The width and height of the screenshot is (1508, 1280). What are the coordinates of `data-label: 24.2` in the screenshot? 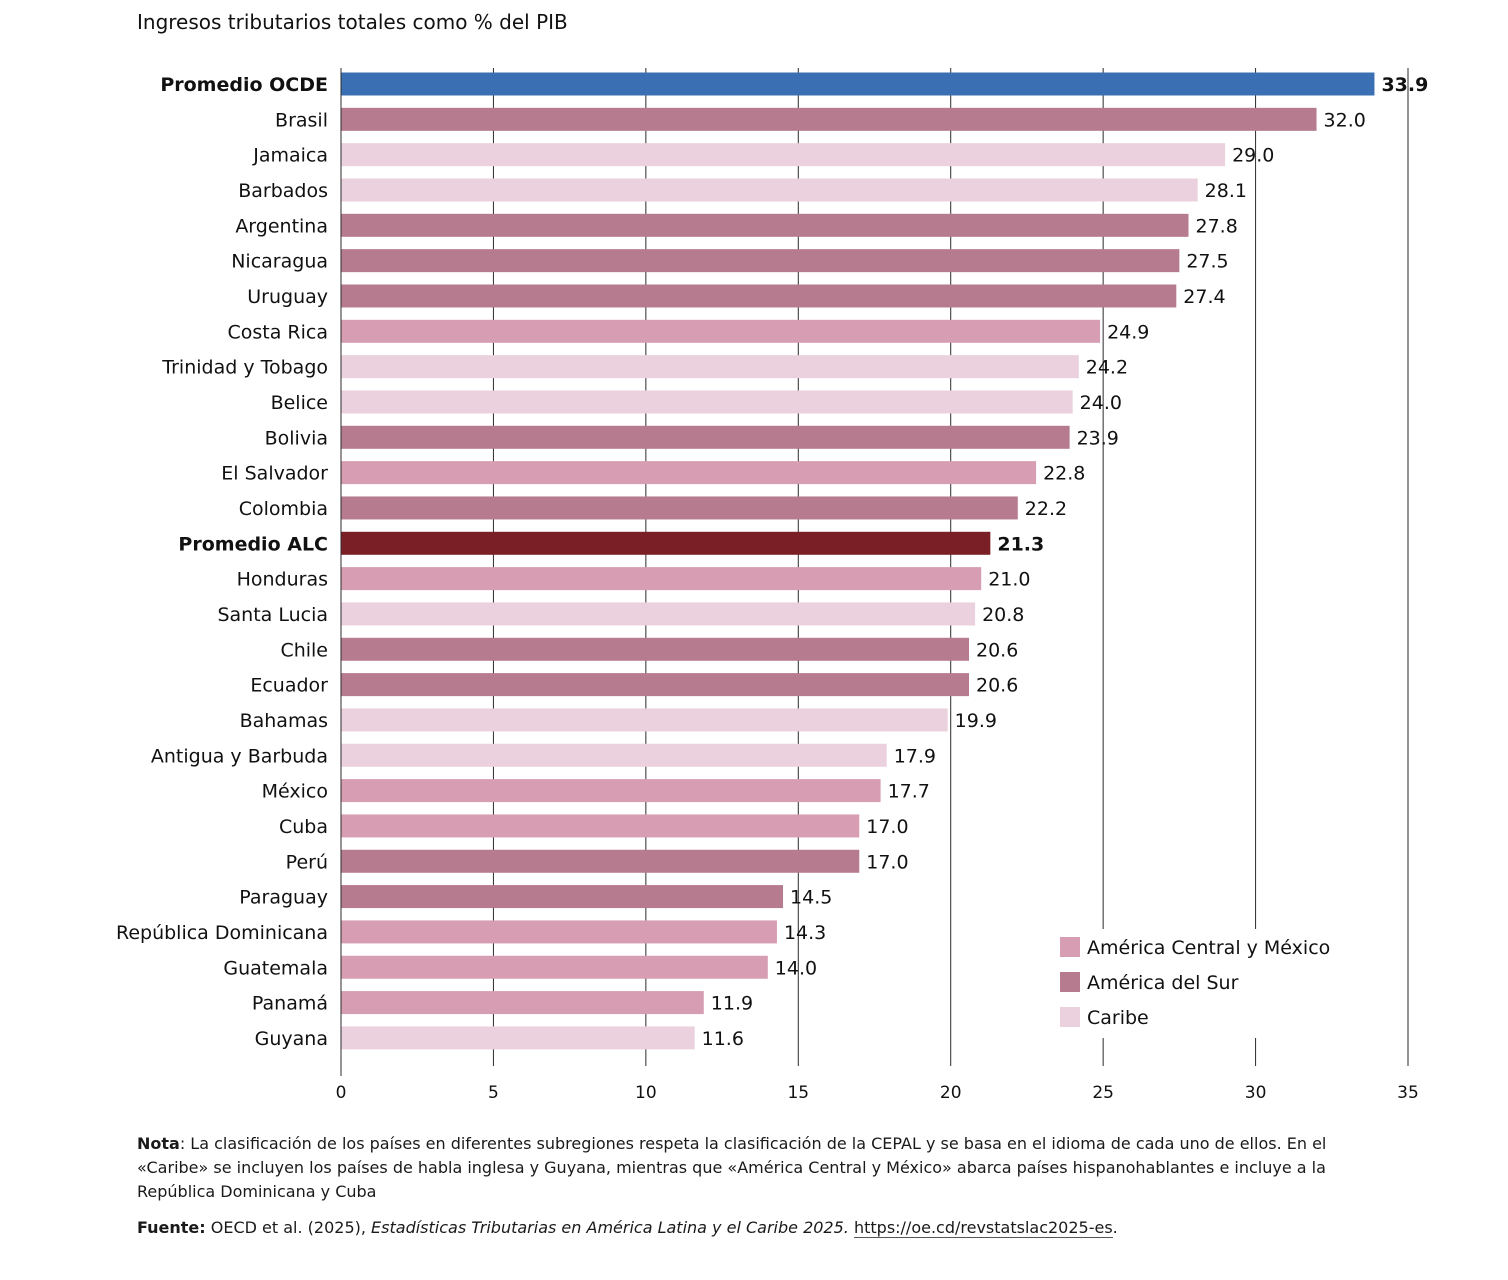 It's located at (1107, 368).